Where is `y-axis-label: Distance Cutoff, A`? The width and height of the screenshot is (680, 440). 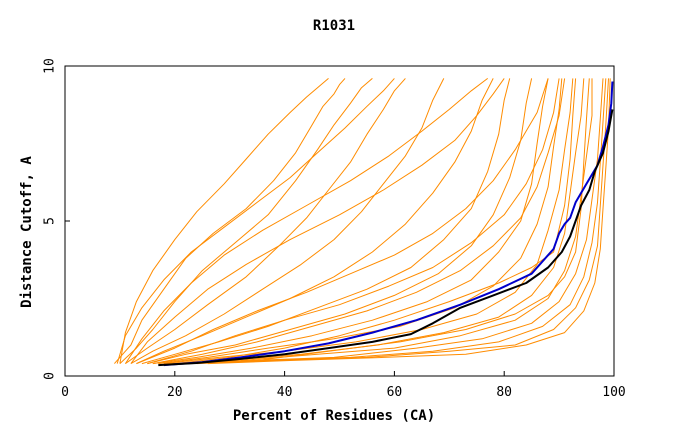 y-axis-label: Distance Cutoff, A is located at coordinates (27, 232).